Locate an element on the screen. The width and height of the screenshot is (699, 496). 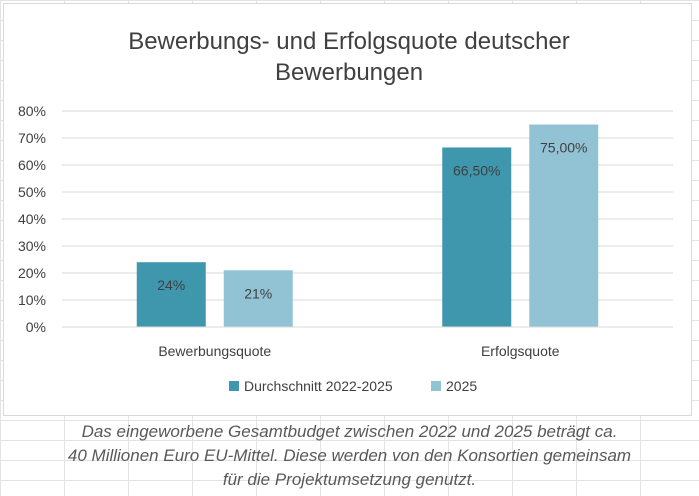
bar-2025-erfolgsquote is located at coordinates (564, 226).